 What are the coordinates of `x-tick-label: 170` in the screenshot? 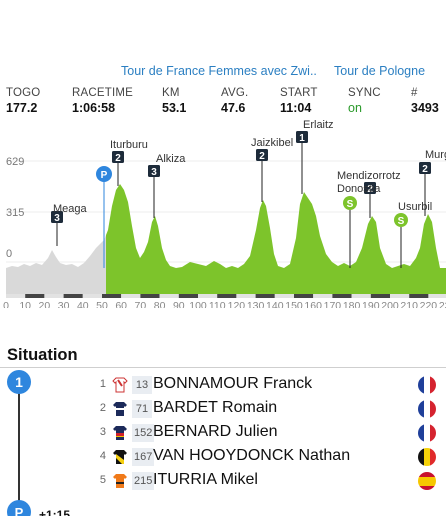 It's located at (333, 304).